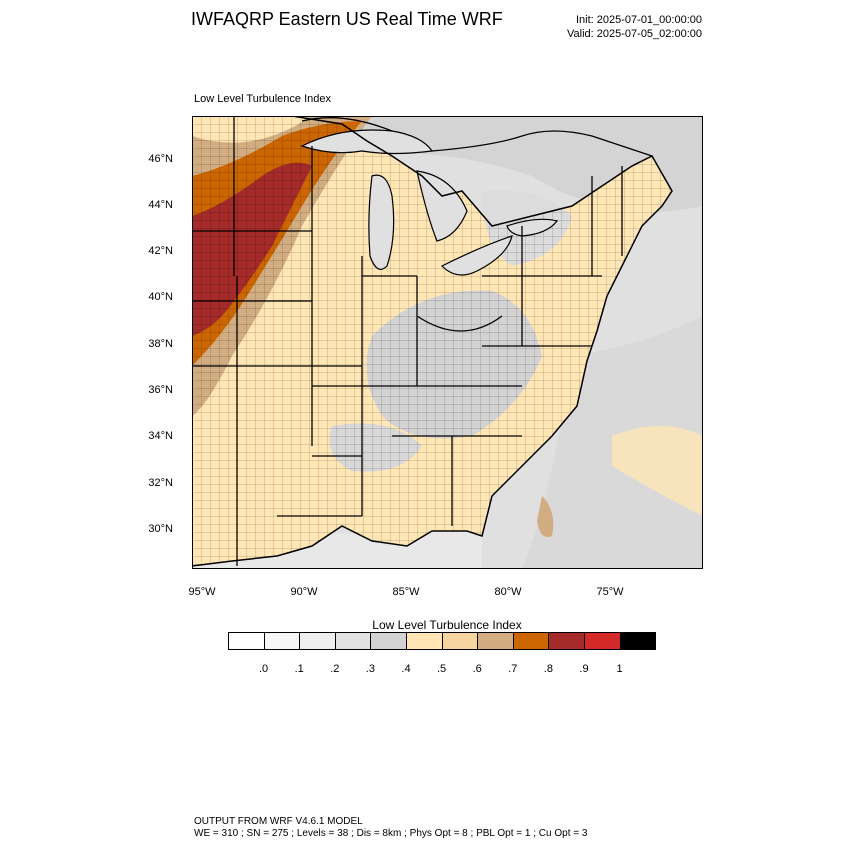  What do you see at coordinates (160, 297) in the screenshot?
I see `lat-label: 40°N` at bounding box center [160, 297].